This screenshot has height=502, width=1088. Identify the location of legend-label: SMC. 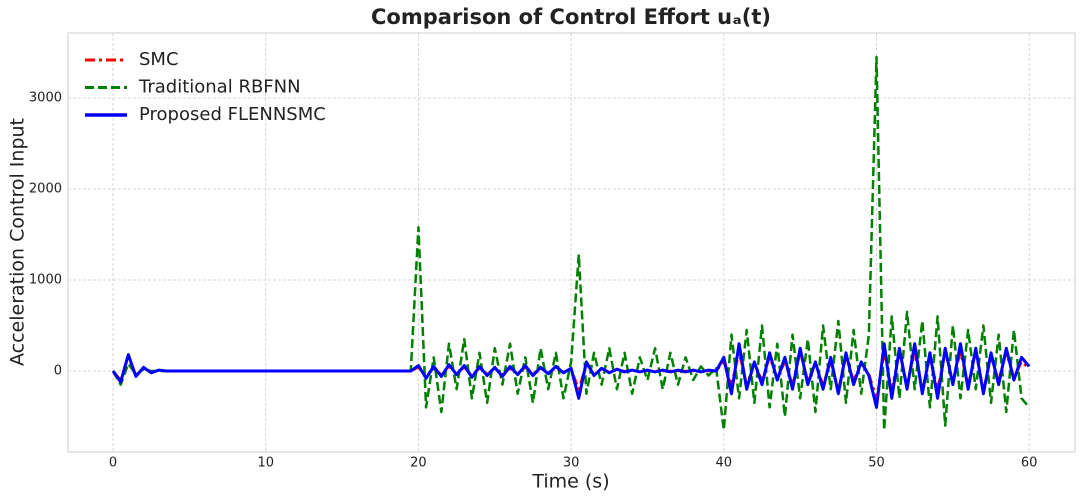
(159, 59).